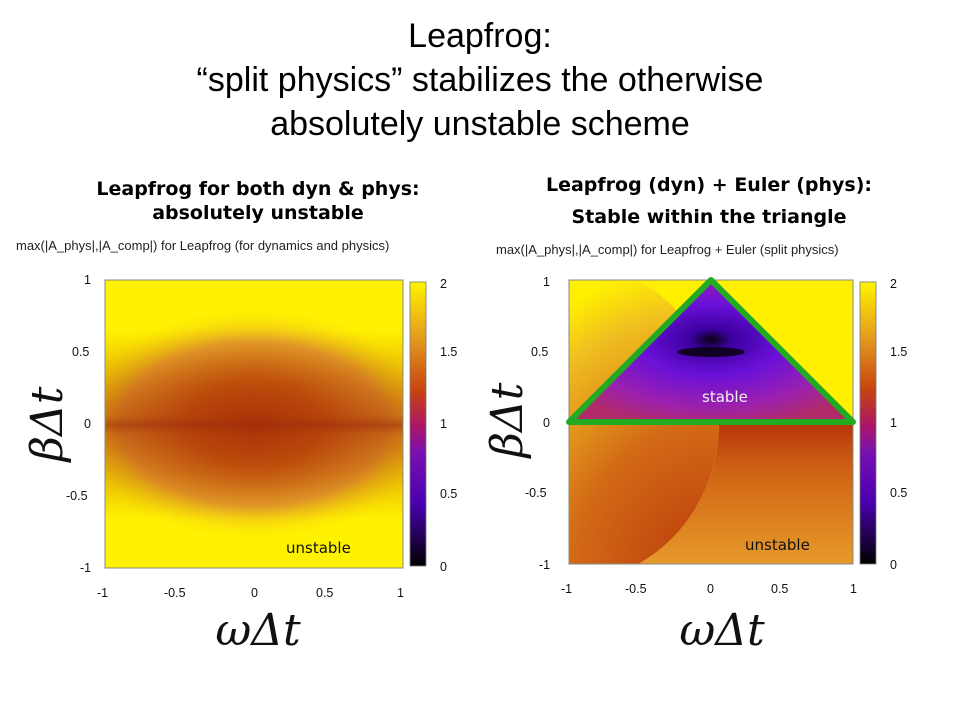  Describe the element at coordinates (722, 630) in the screenshot. I see `right-xlabel: ωΔt` at that location.